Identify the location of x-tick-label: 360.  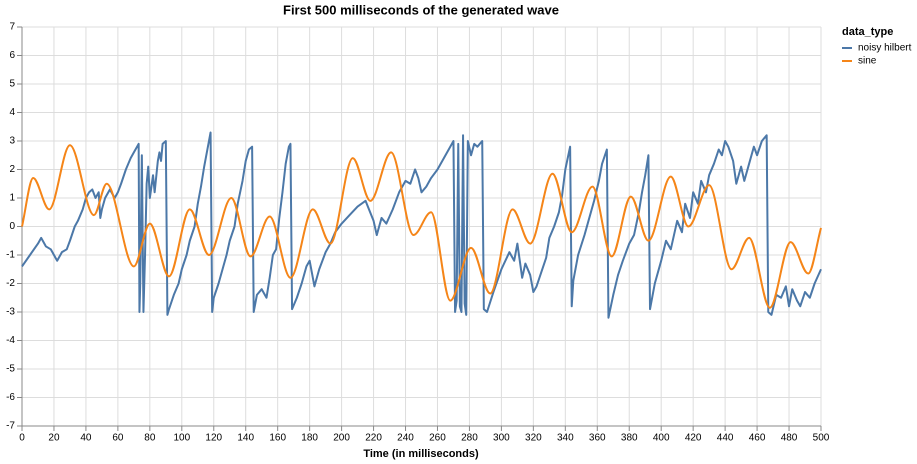
(597, 438).